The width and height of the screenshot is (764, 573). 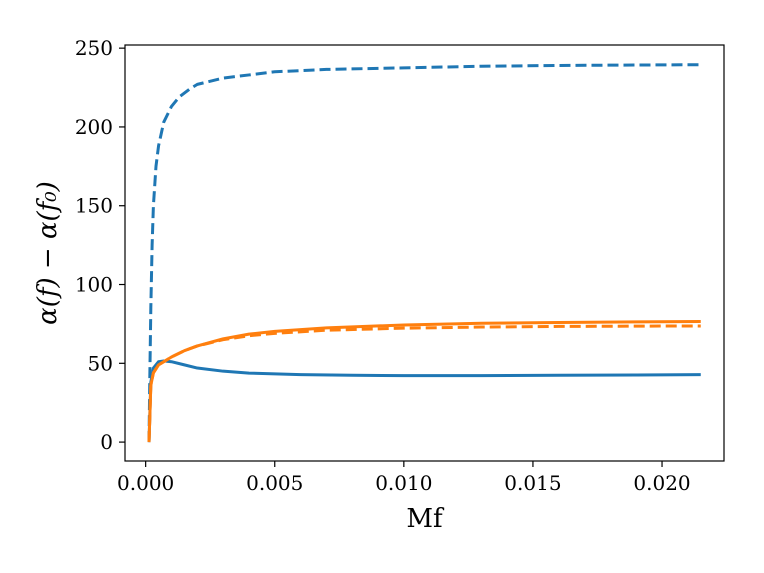 What do you see at coordinates (403, 483) in the screenshot?
I see `x-tick-label: 0.010` at bounding box center [403, 483].